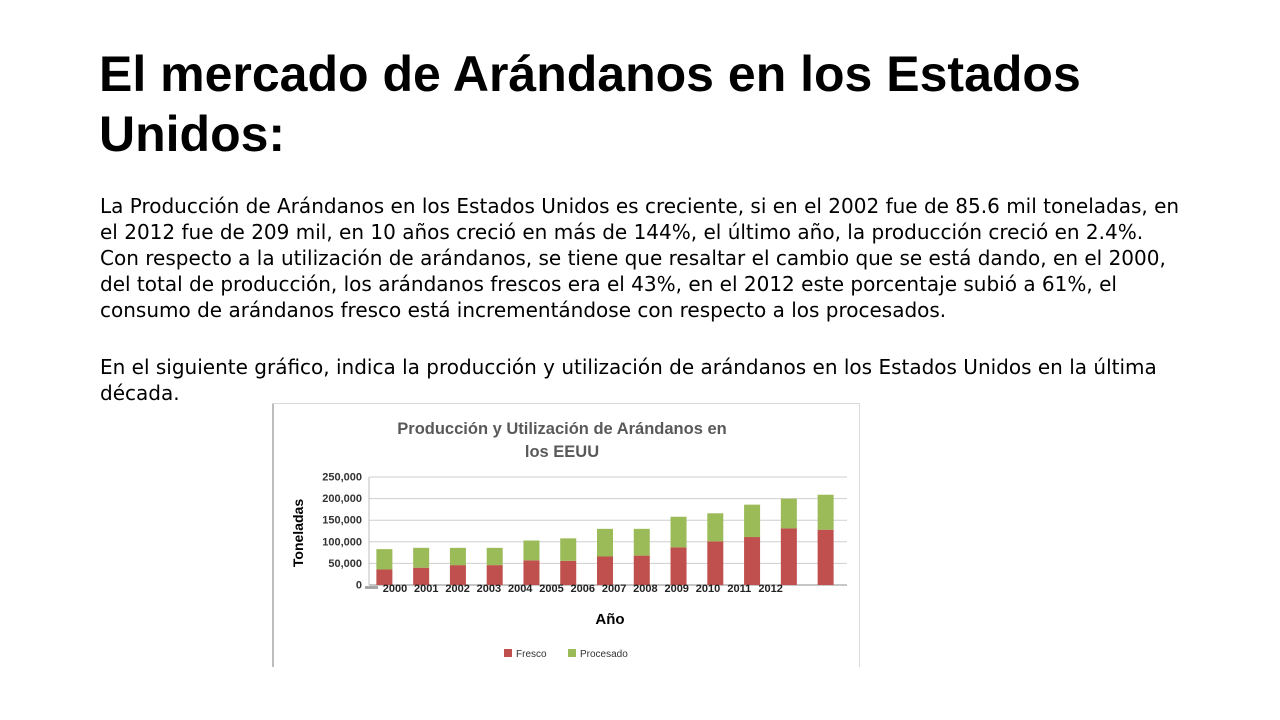 The height and width of the screenshot is (720, 1280). I want to click on y-axis-label: Toneladas, so click(298, 533).